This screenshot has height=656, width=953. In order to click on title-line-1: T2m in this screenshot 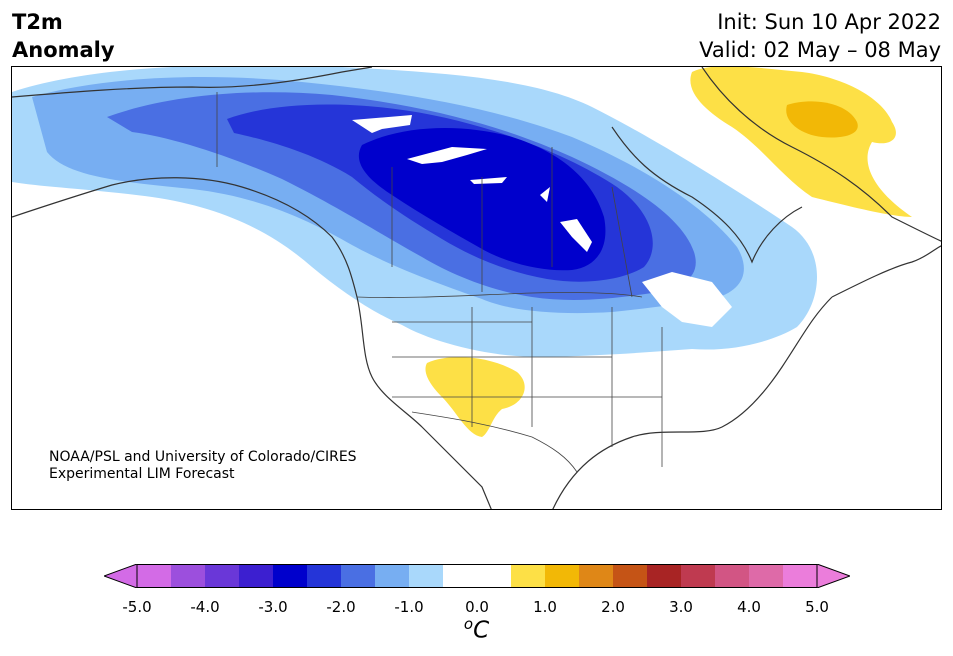, I will do `click(37, 22)`.